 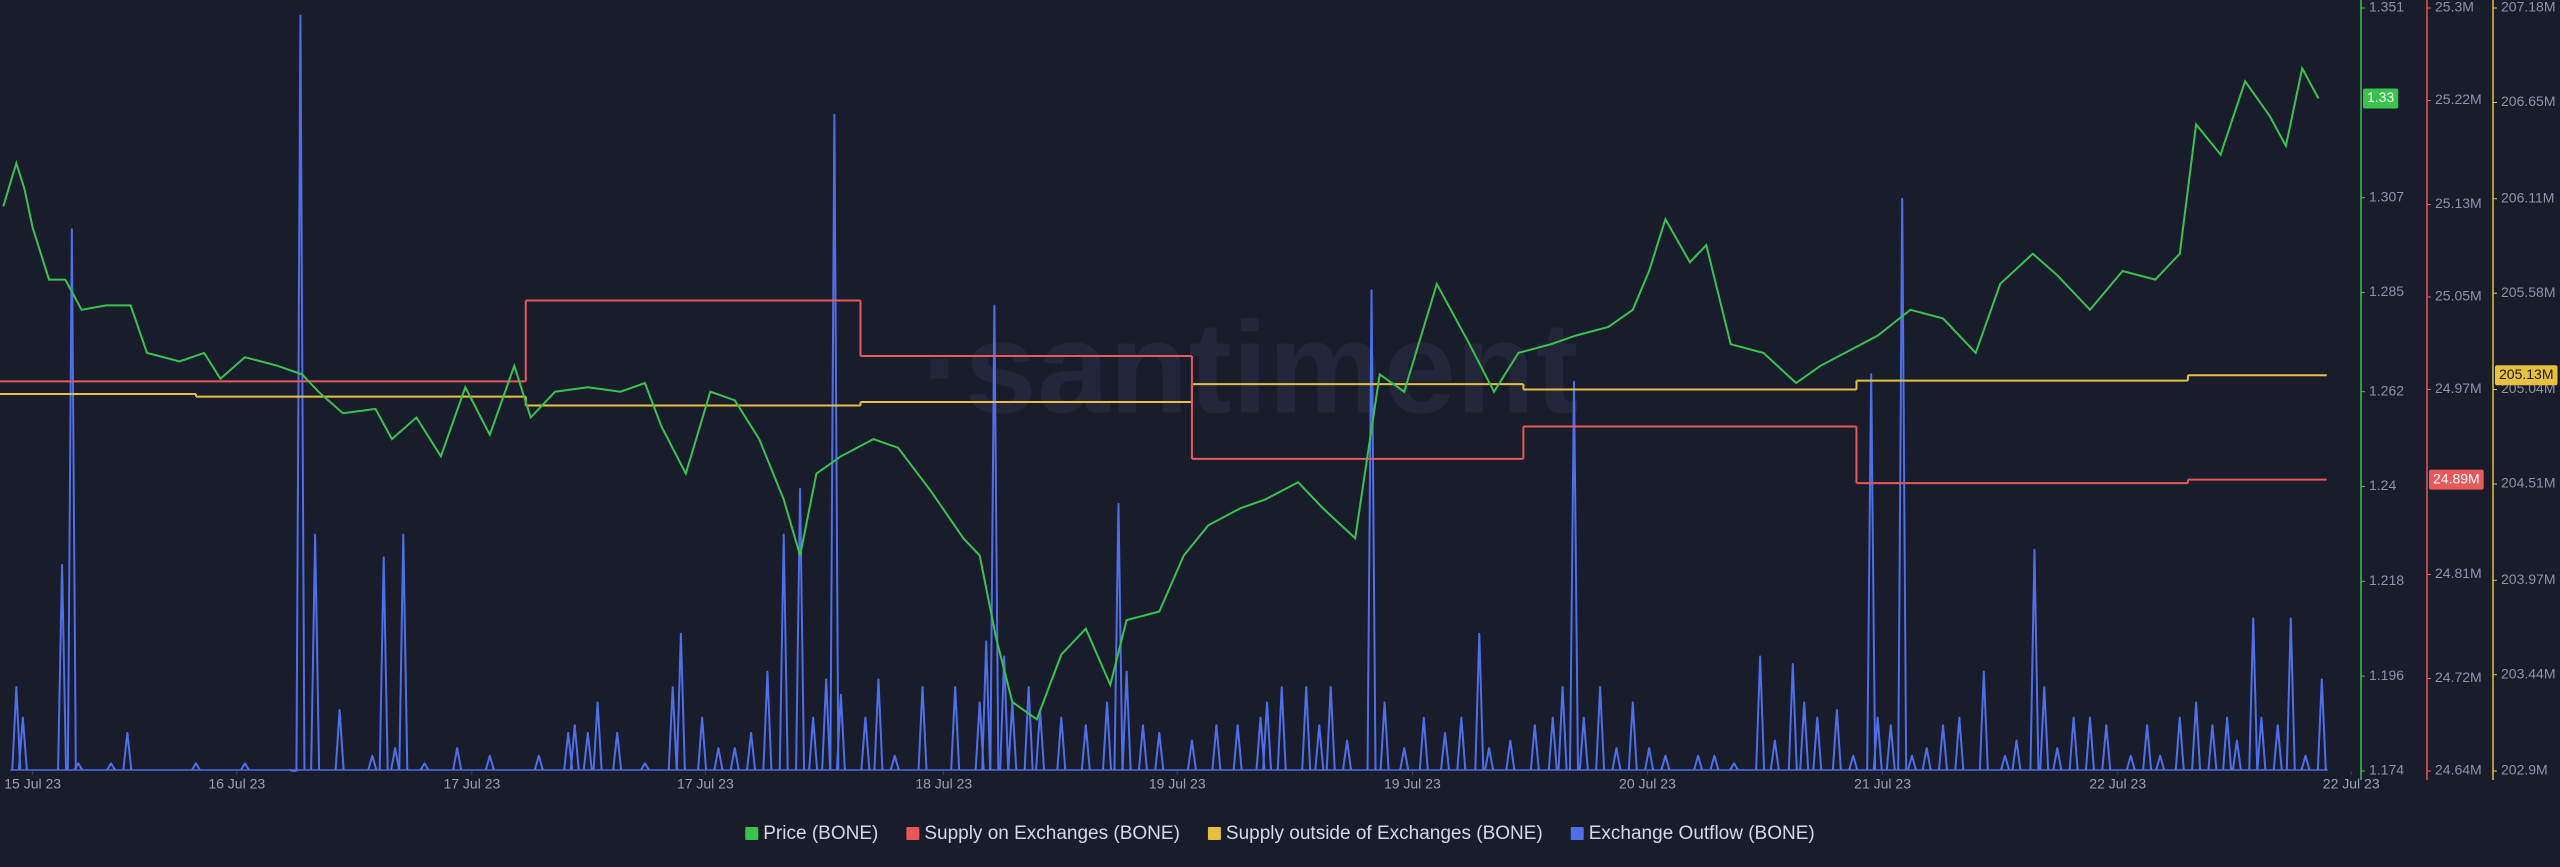 I want to click on y-tick-label: 1.285, so click(x=2386, y=291).